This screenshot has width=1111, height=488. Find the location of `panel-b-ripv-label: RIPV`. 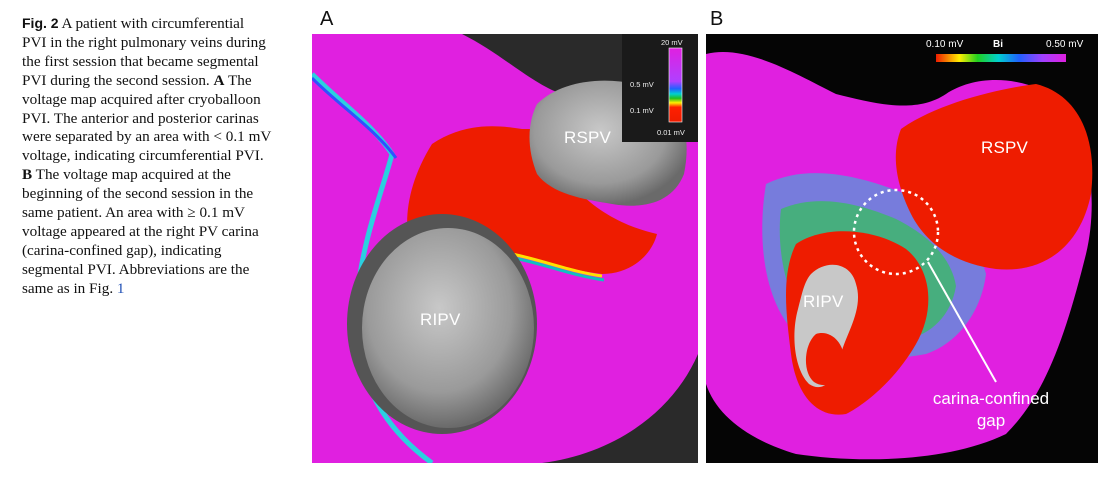

panel-b-ripv-label: RIPV is located at coordinates (823, 301).